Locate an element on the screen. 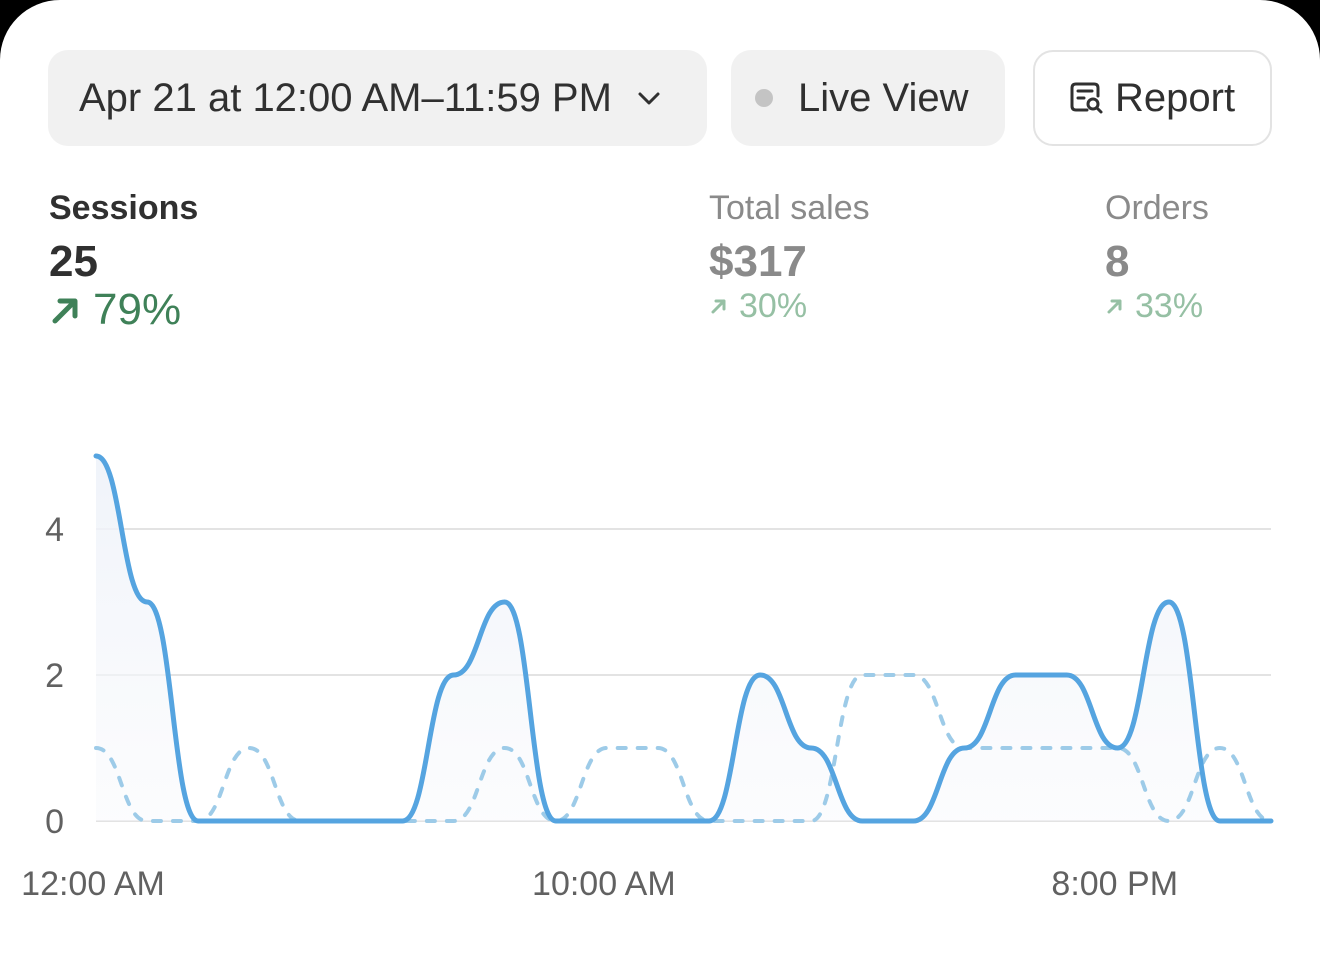 The height and width of the screenshot is (959, 1320). metric-change: 79% is located at coordinates (123, 310).